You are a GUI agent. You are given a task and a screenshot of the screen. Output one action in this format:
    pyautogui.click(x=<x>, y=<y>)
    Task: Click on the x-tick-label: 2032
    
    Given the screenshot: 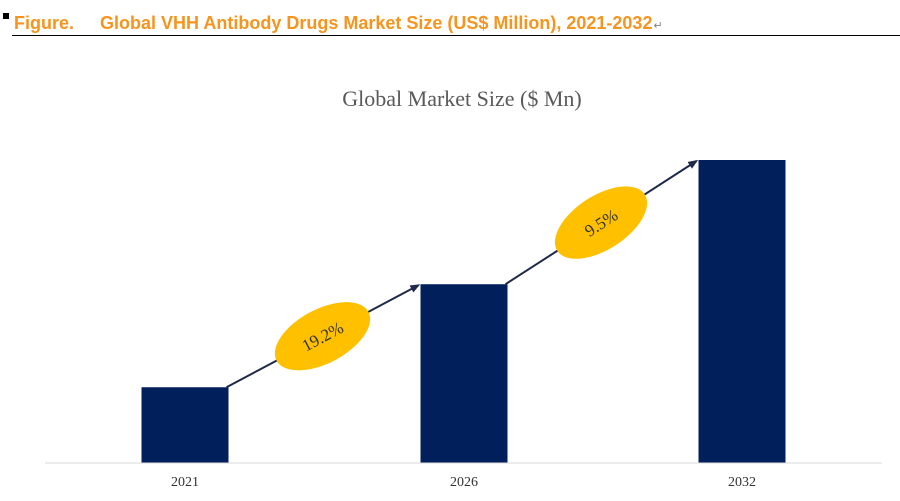 What is the action you would take?
    pyautogui.click(x=742, y=482)
    